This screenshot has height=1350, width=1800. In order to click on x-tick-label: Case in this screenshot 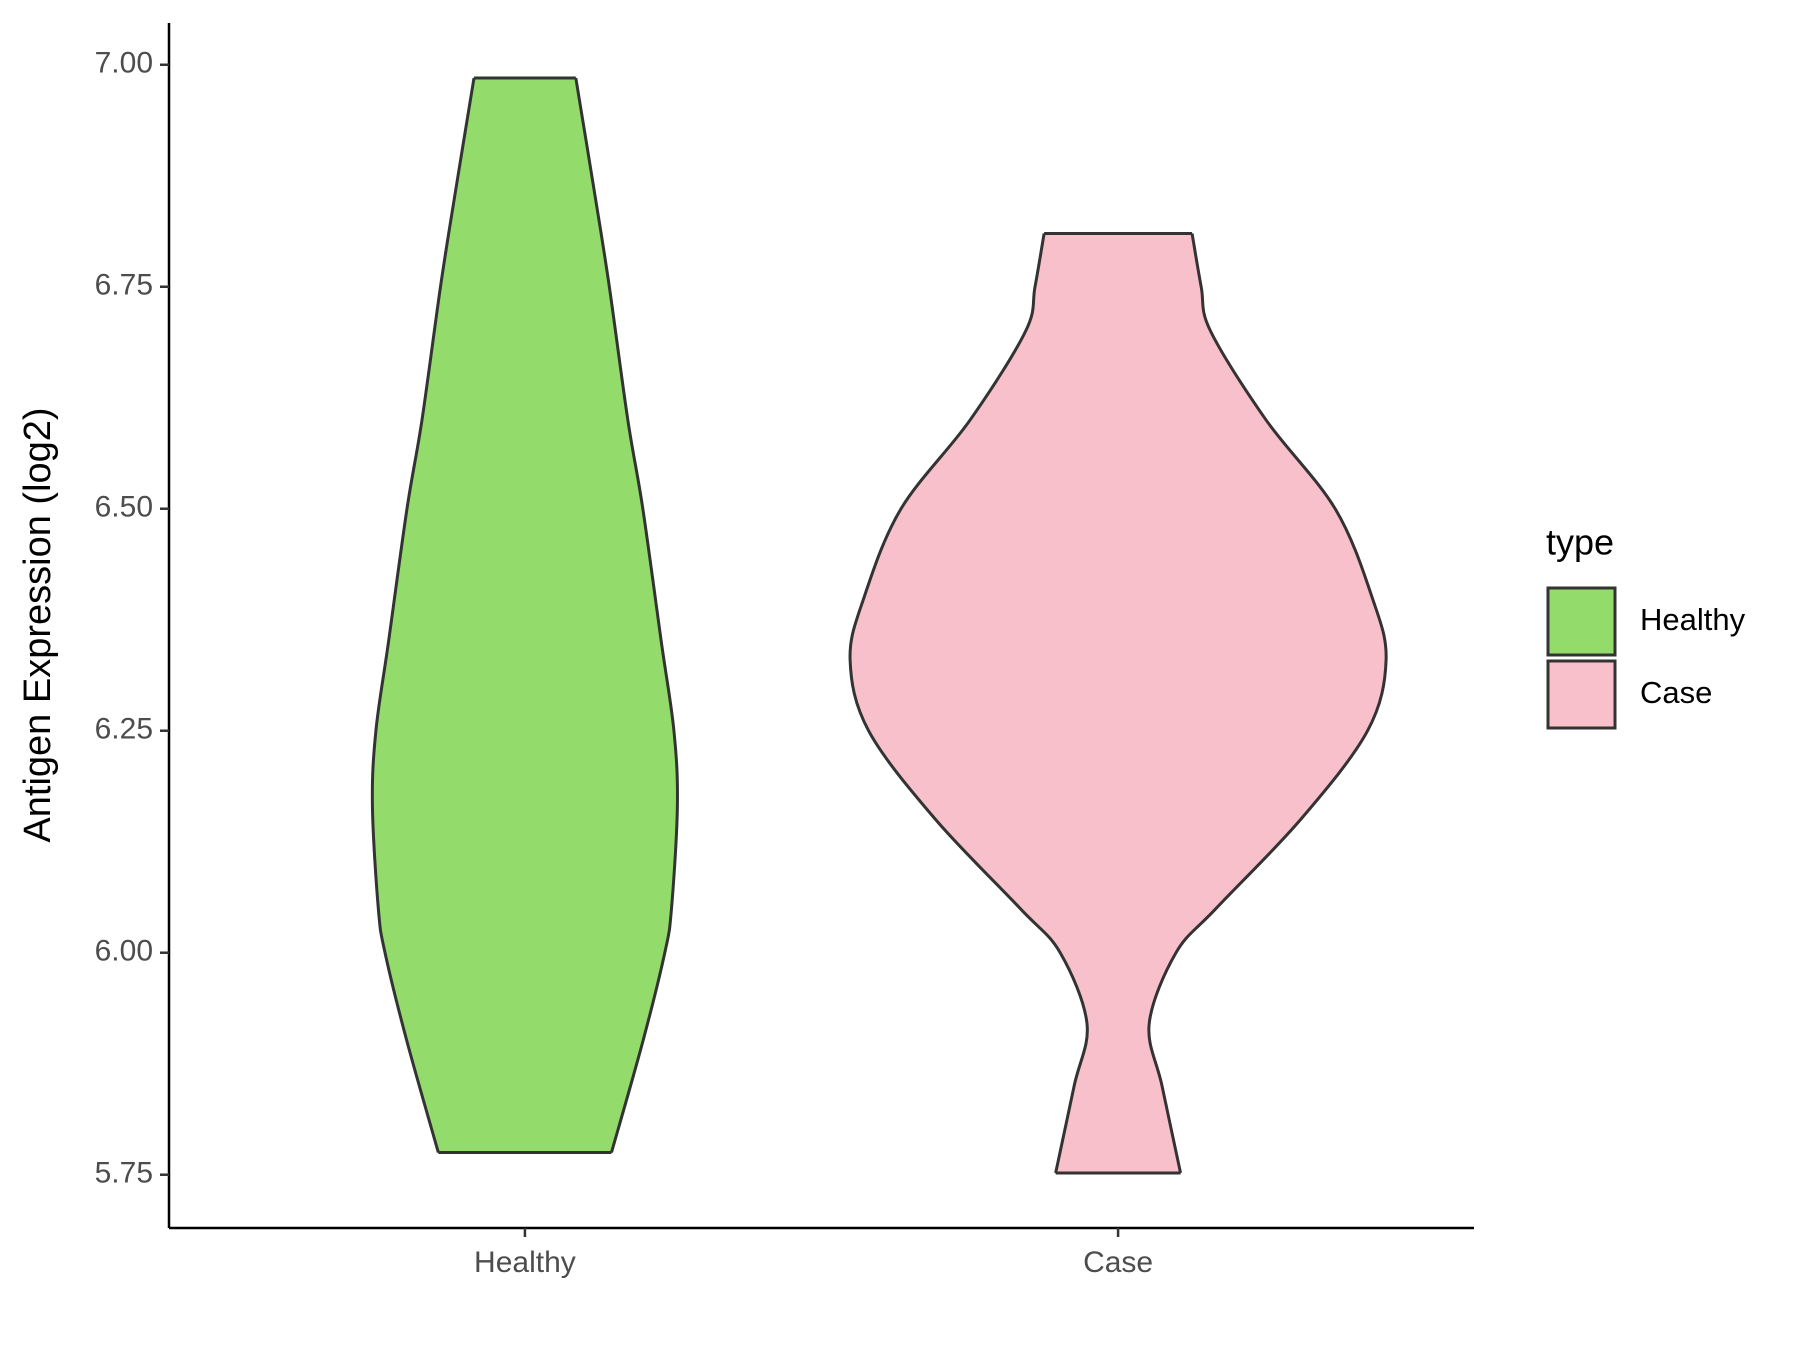, I will do `click(1118, 1262)`.